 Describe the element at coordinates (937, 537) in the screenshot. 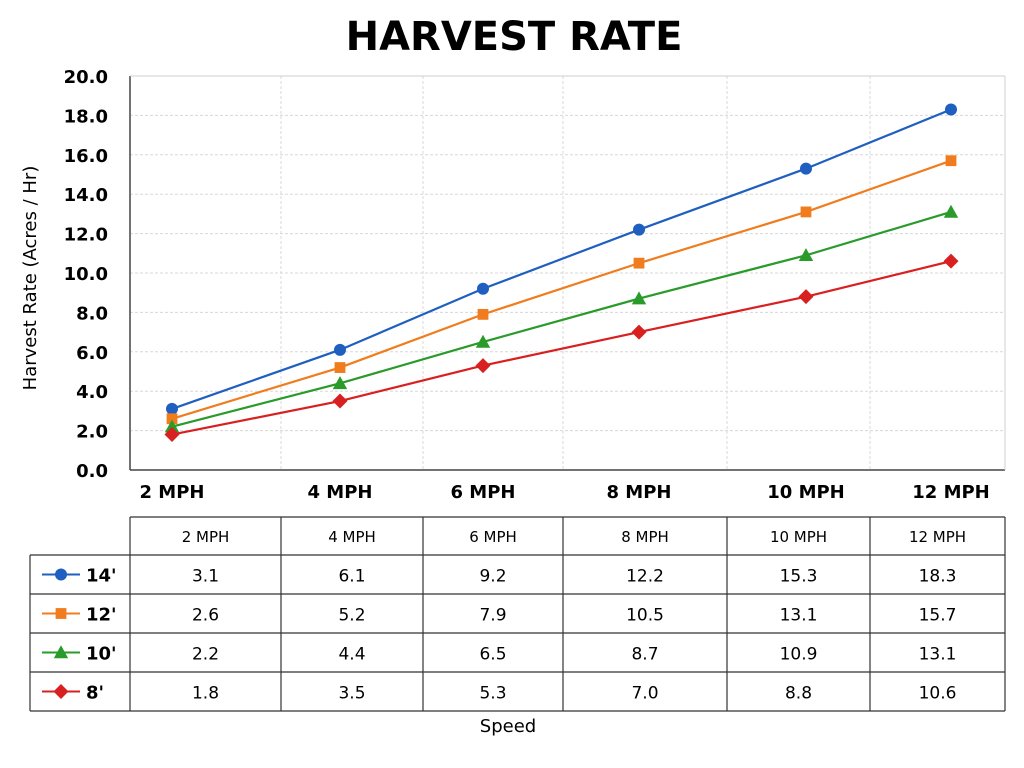

I see `table-header-cell: 12 MPH` at that location.